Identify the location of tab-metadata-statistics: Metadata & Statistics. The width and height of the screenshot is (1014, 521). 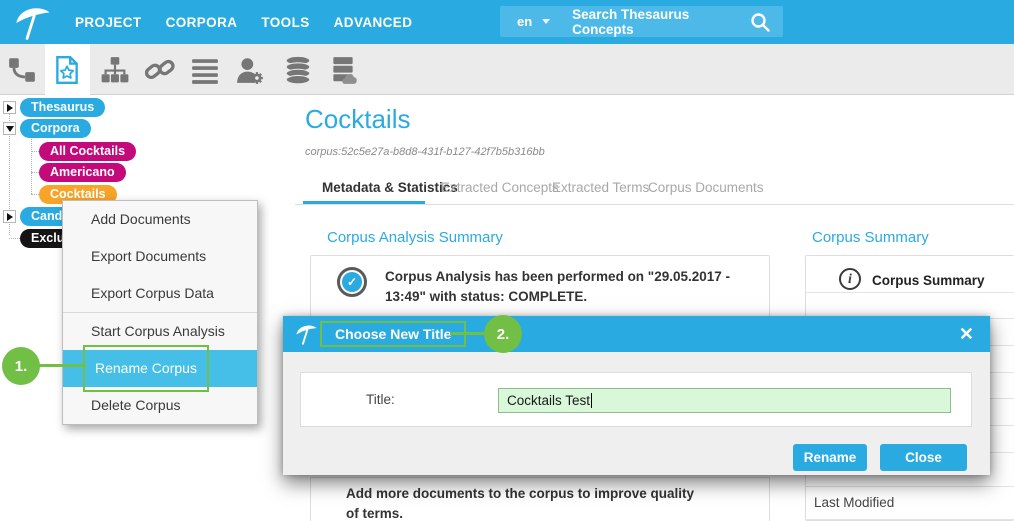
(390, 187).